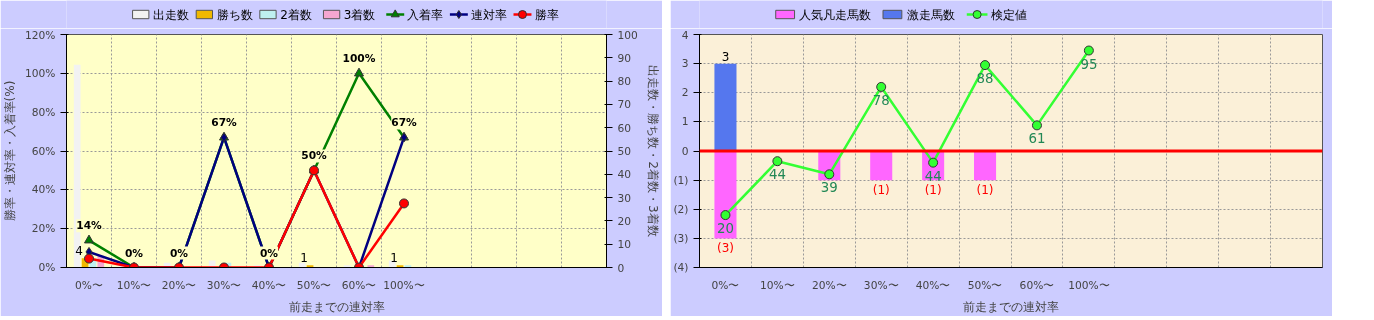  What do you see at coordinates (1089, 64) in the screenshot?
I see `annotation: 95` at bounding box center [1089, 64].